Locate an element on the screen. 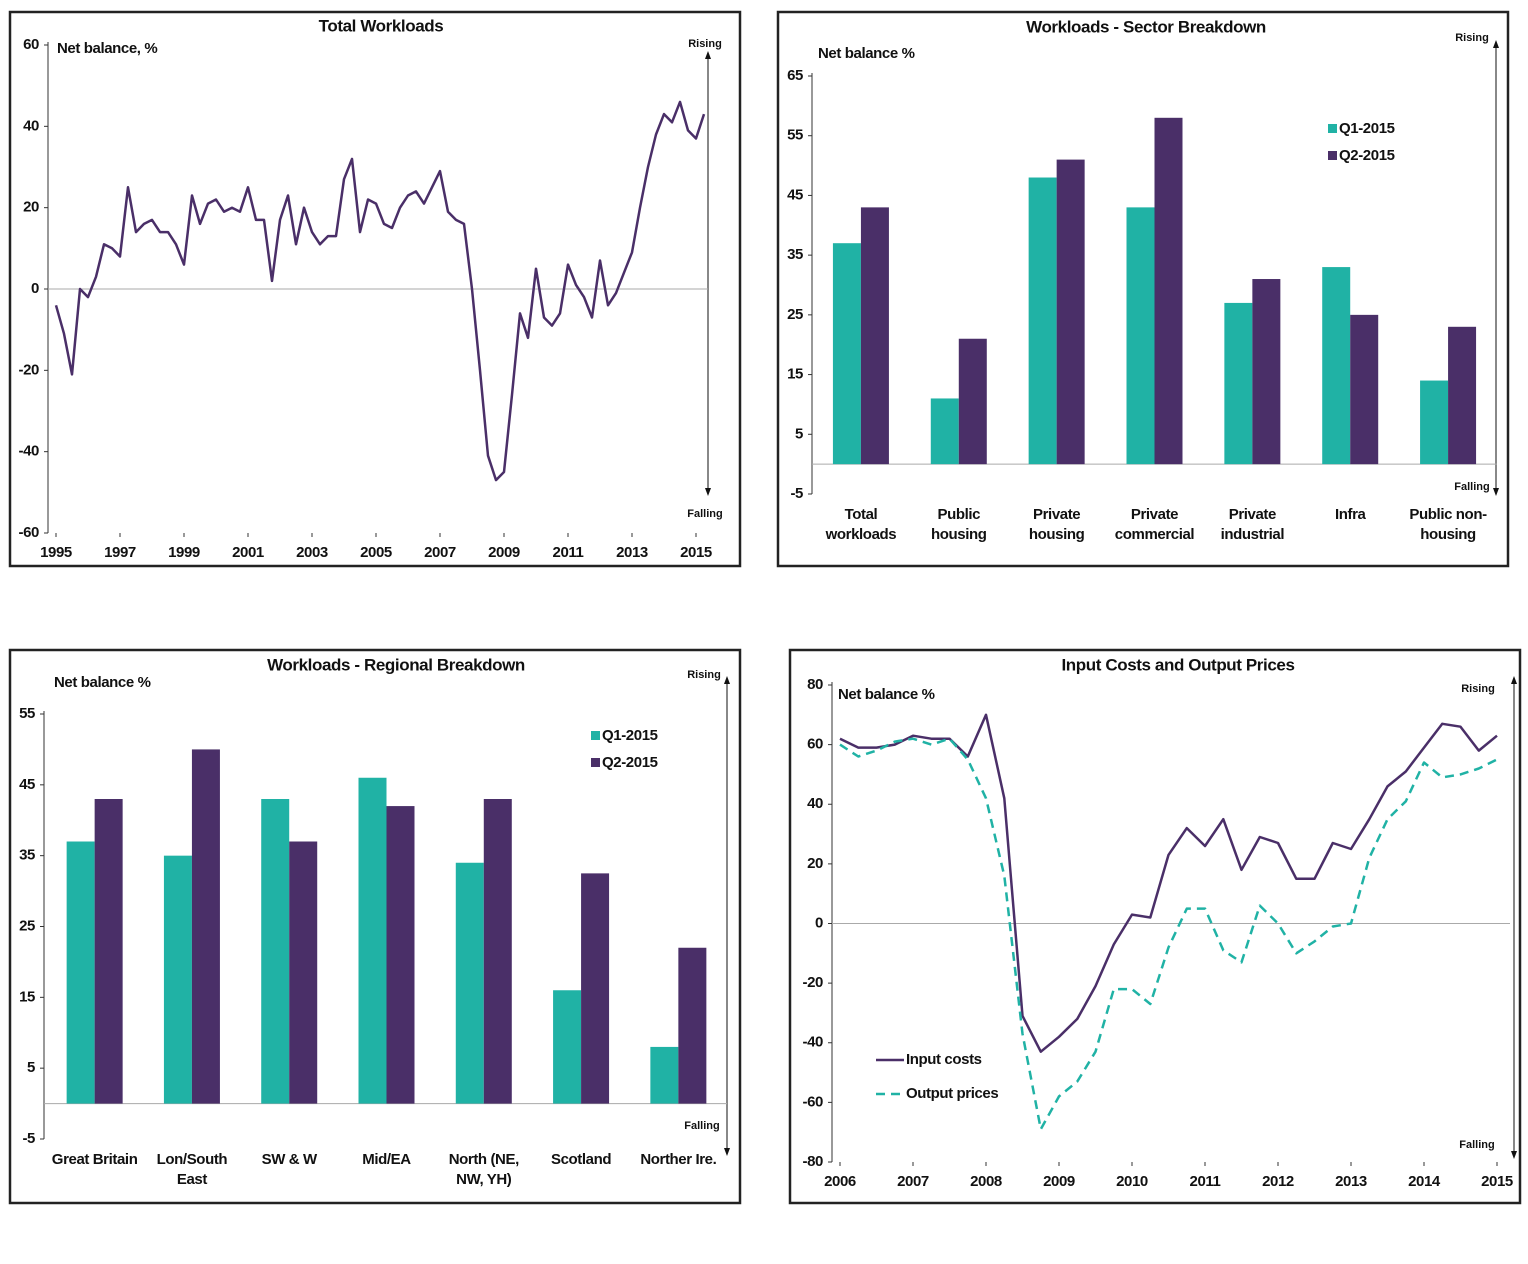 This screenshot has width=1528, height=1264. chart-title: Input Costs and Output Prices is located at coordinates (1177, 664).